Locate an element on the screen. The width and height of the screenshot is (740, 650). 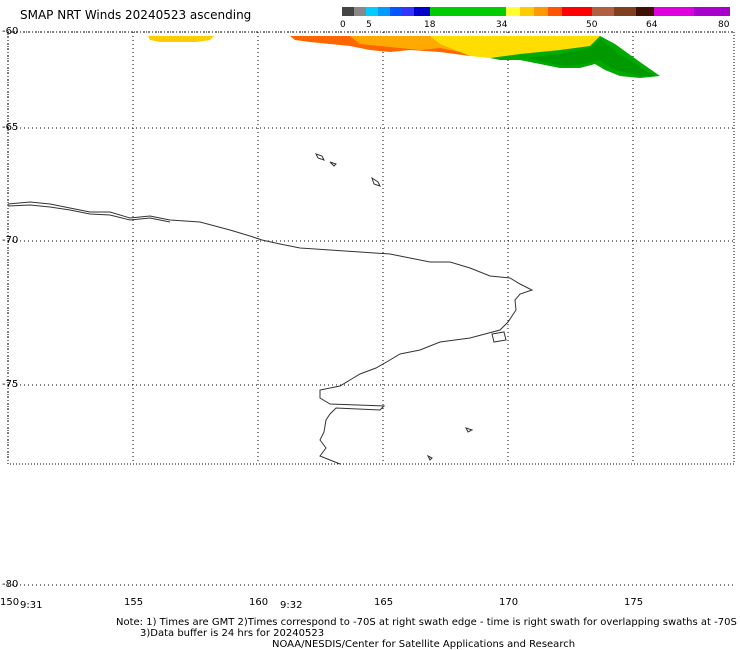
colorbar-tick: 64 is located at coordinates (652, 25).